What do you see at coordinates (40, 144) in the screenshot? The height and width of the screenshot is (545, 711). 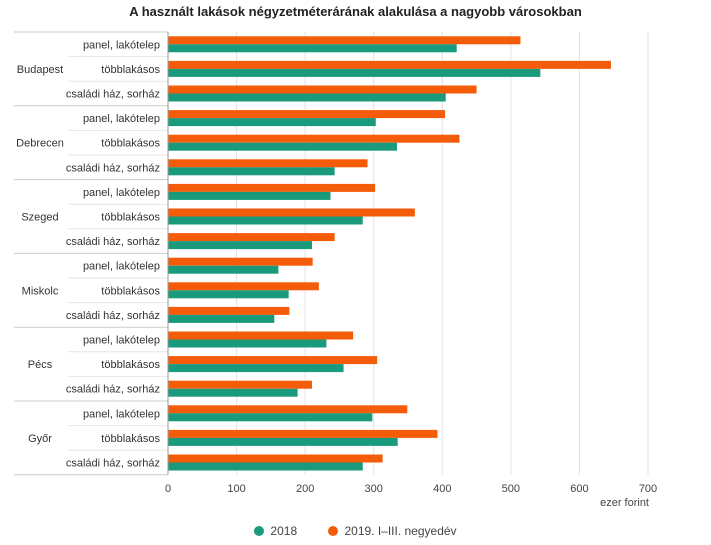 I see `group-label-1: Debrecen` at bounding box center [40, 144].